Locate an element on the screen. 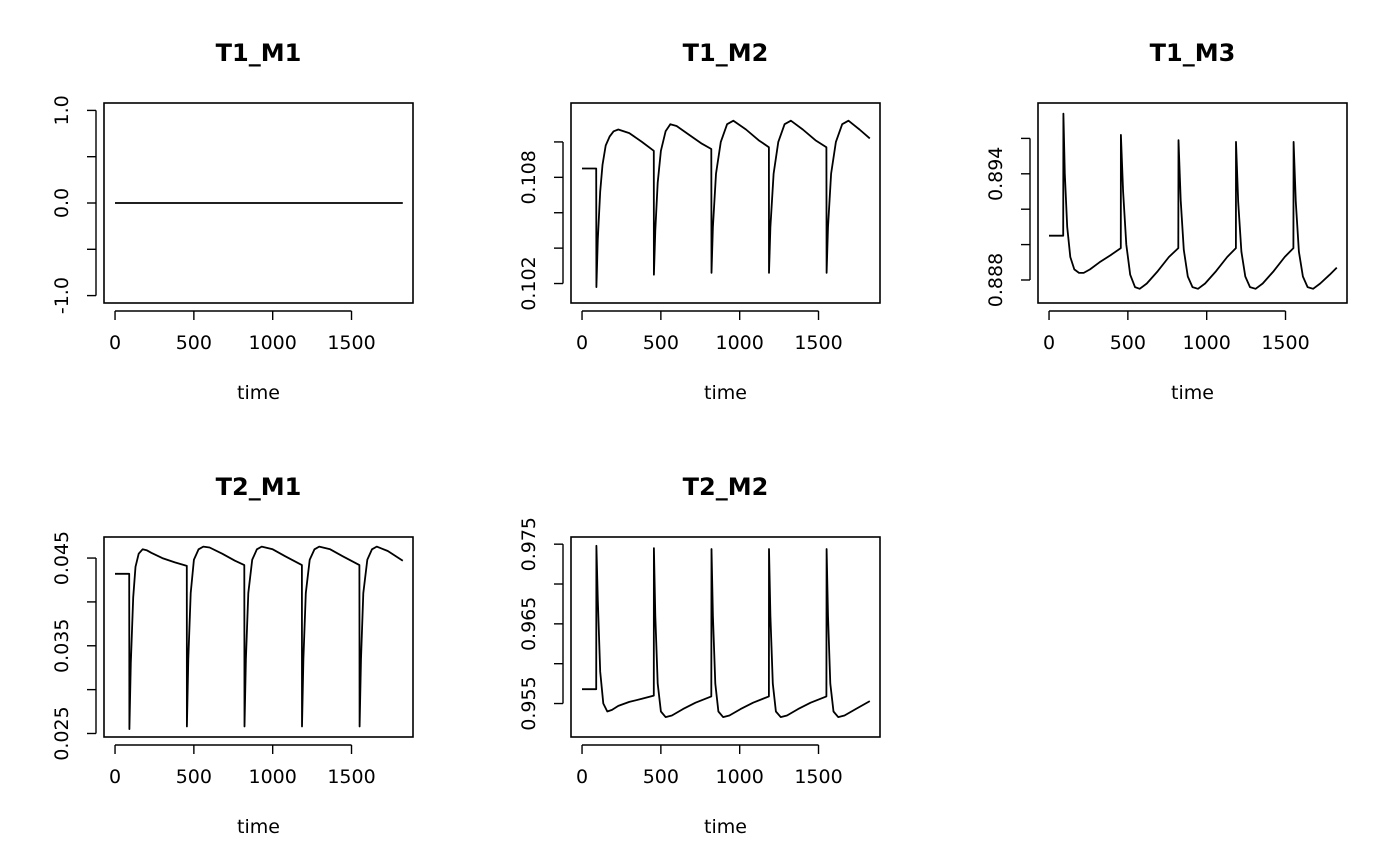 Image resolution: width=1400 pixels, height=866 pixels. y-tick-label: 0.0 is located at coordinates (62, 203).